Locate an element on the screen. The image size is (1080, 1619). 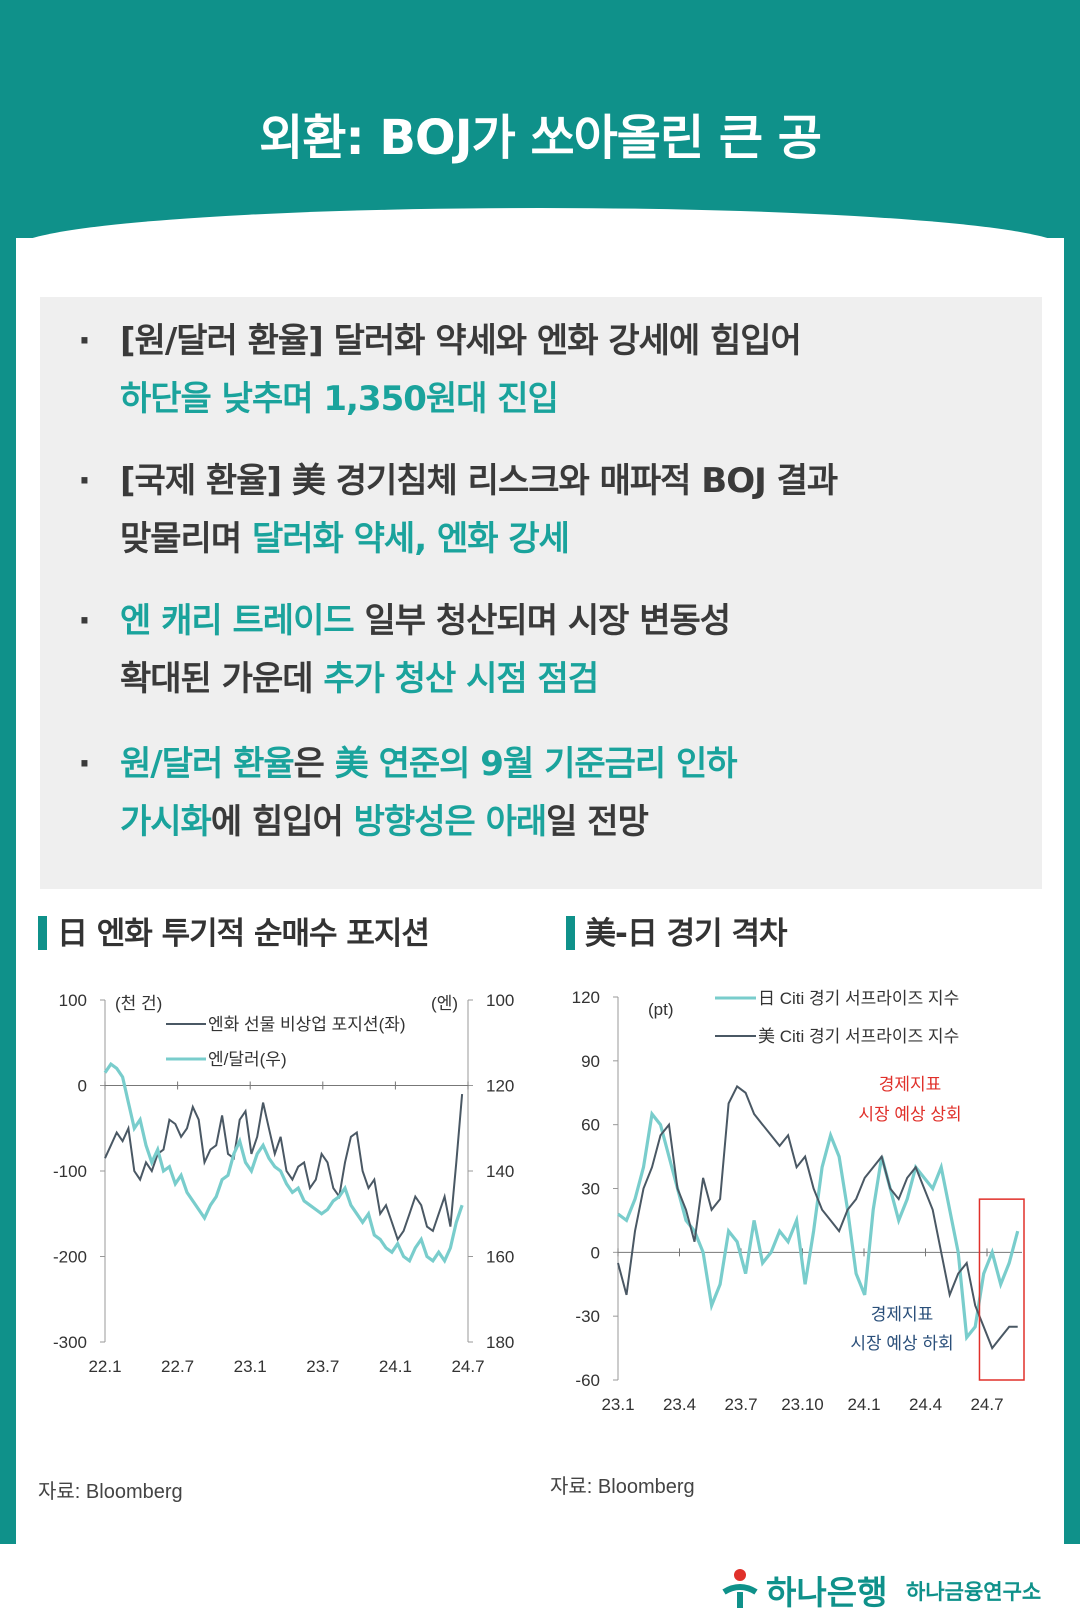
summary-text-segment: 확대된 가운데 is located at coordinates (222, 679).